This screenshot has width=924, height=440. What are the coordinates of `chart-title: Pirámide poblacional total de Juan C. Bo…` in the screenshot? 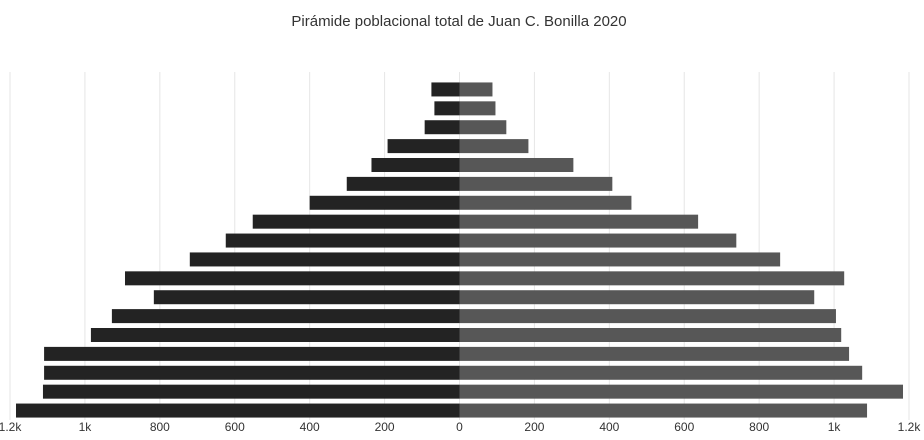 It's located at (458, 21).